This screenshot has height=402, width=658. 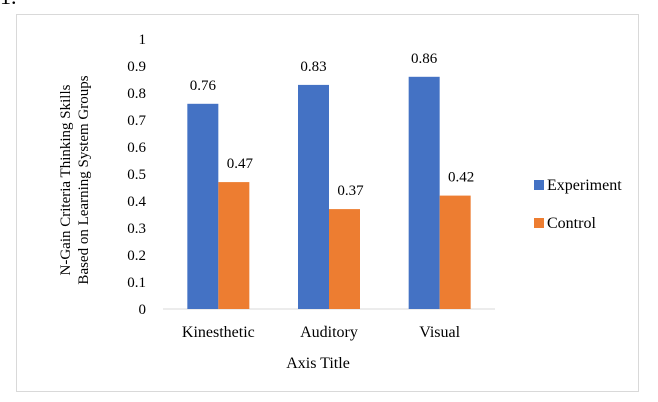 What do you see at coordinates (578, 204) in the screenshot?
I see `legend: Experiment Control` at bounding box center [578, 204].